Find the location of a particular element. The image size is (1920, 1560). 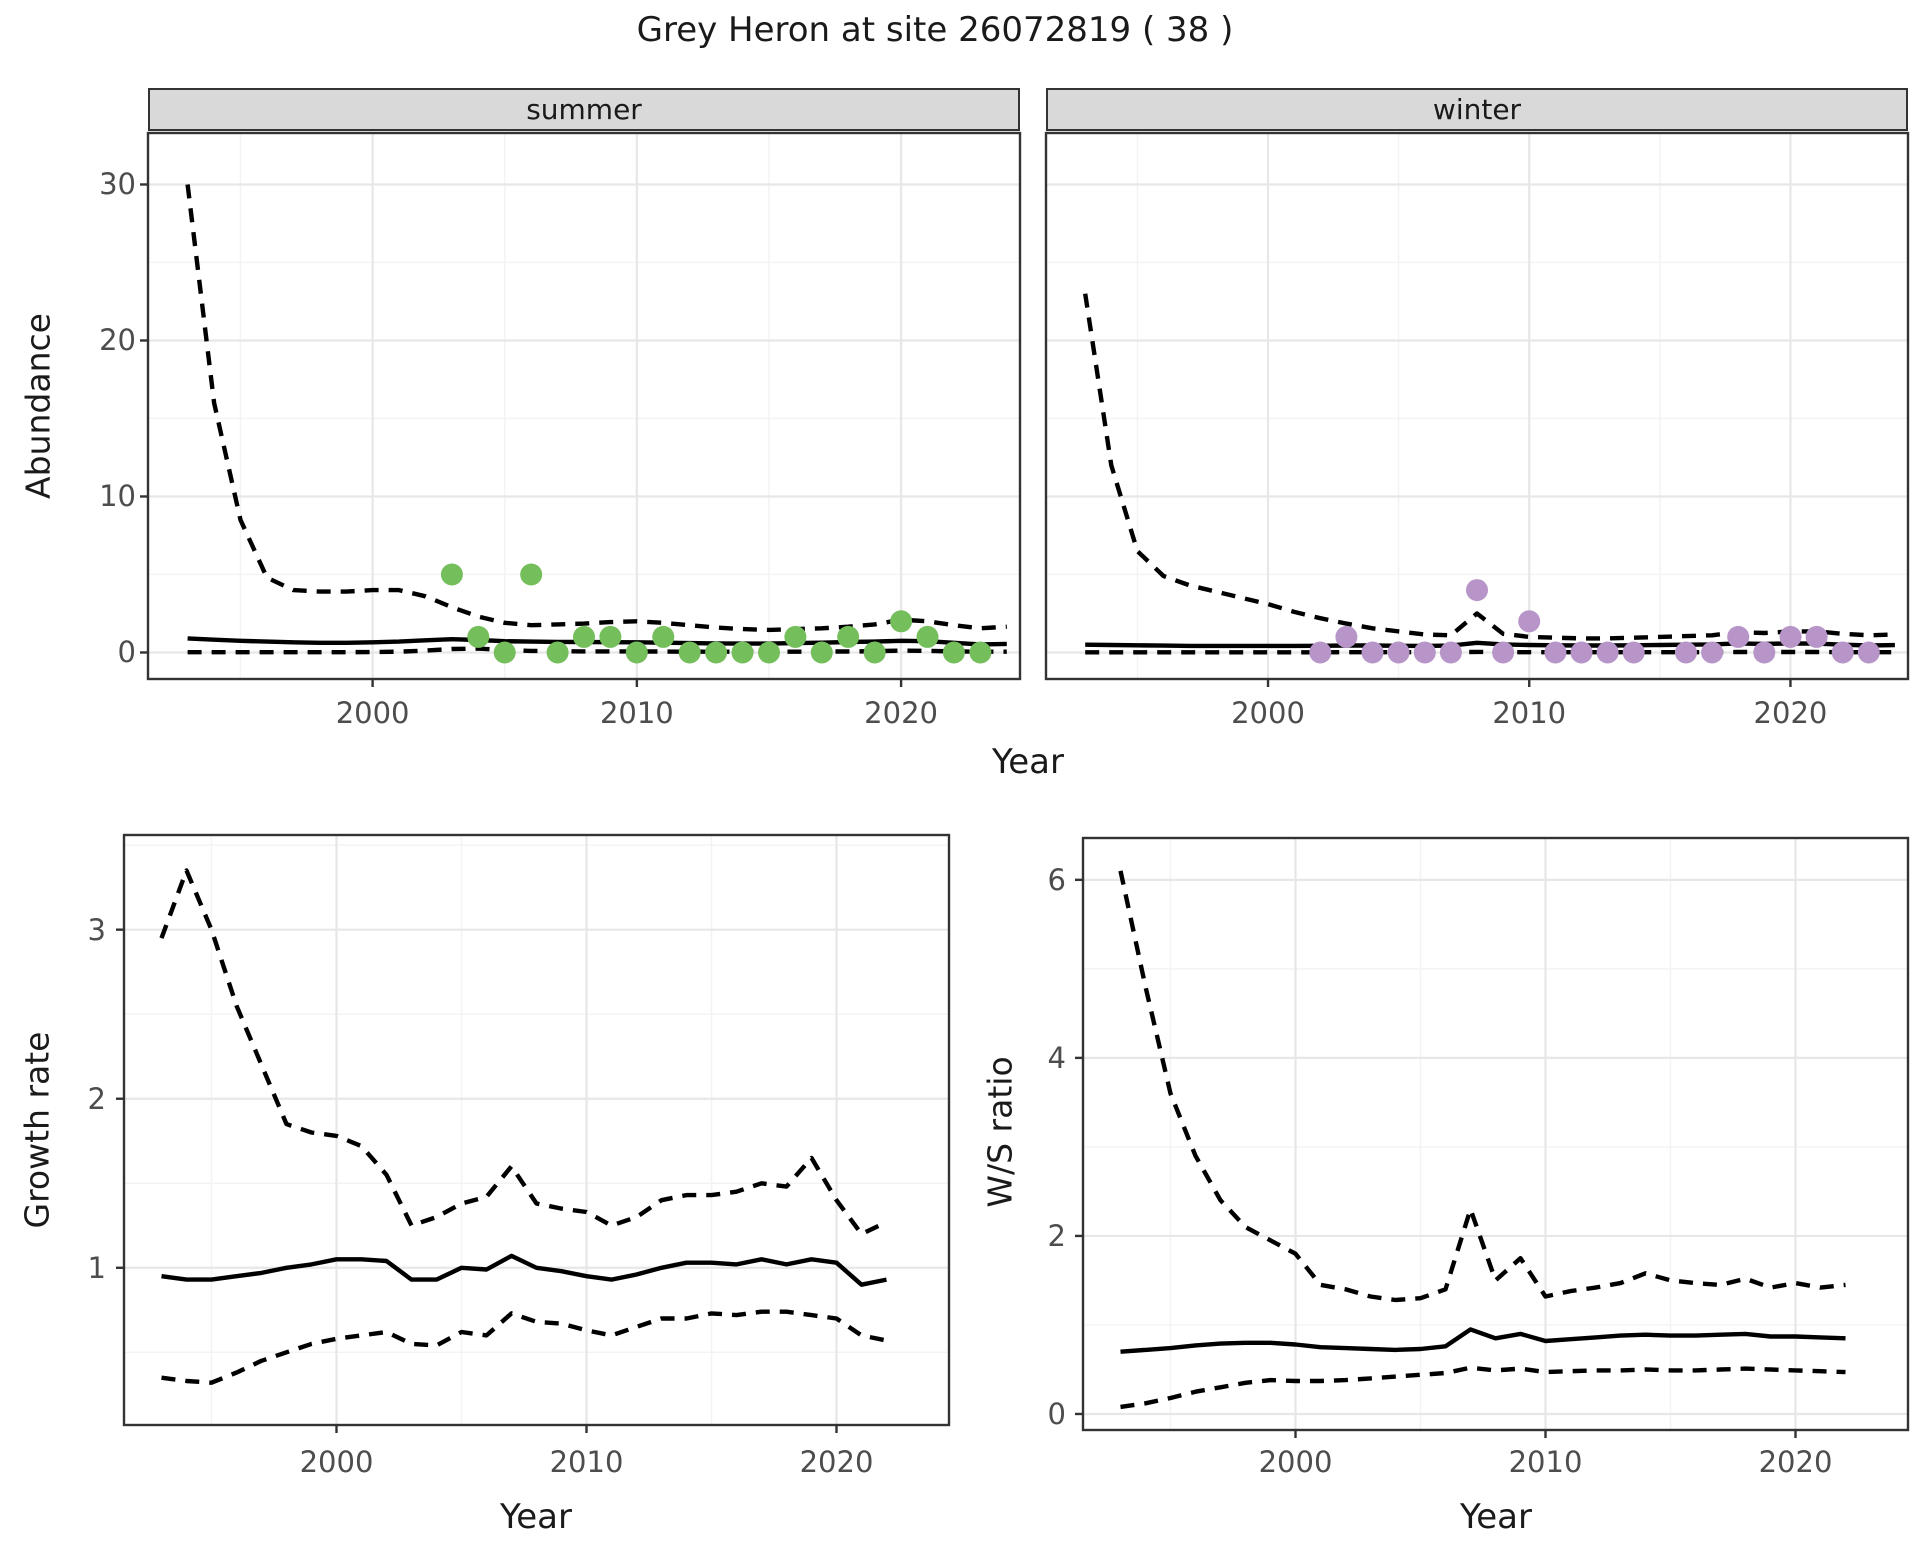

y-tick-label: 20 is located at coordinates (117, 340).